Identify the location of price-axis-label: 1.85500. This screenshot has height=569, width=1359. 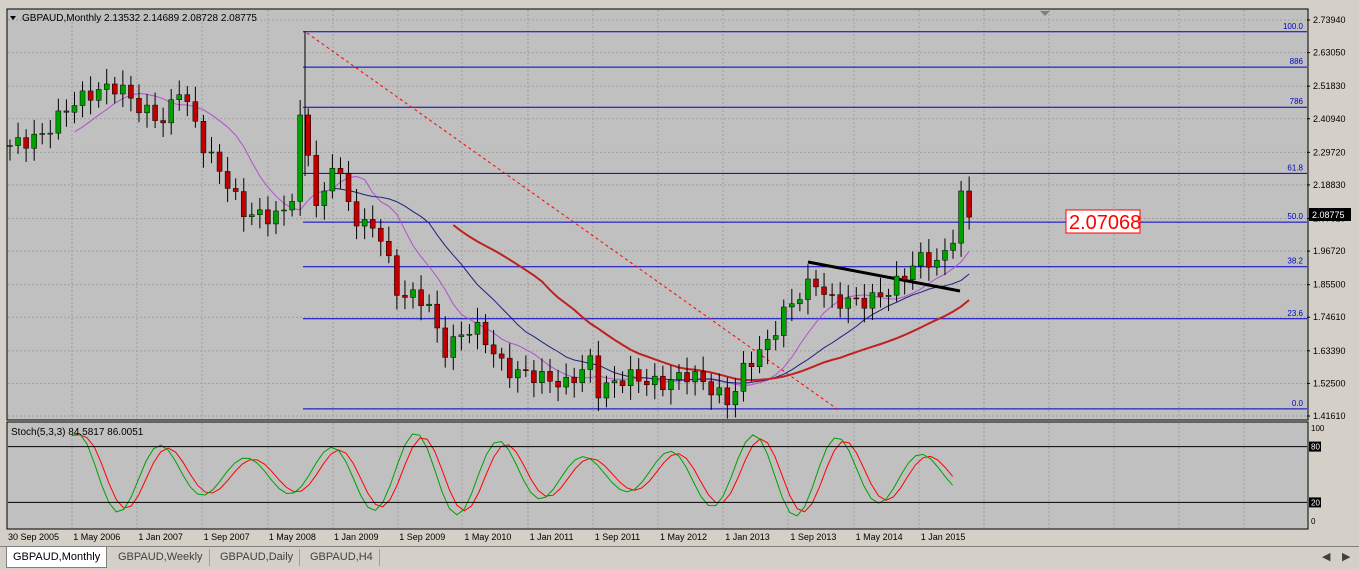
(1329, 285).